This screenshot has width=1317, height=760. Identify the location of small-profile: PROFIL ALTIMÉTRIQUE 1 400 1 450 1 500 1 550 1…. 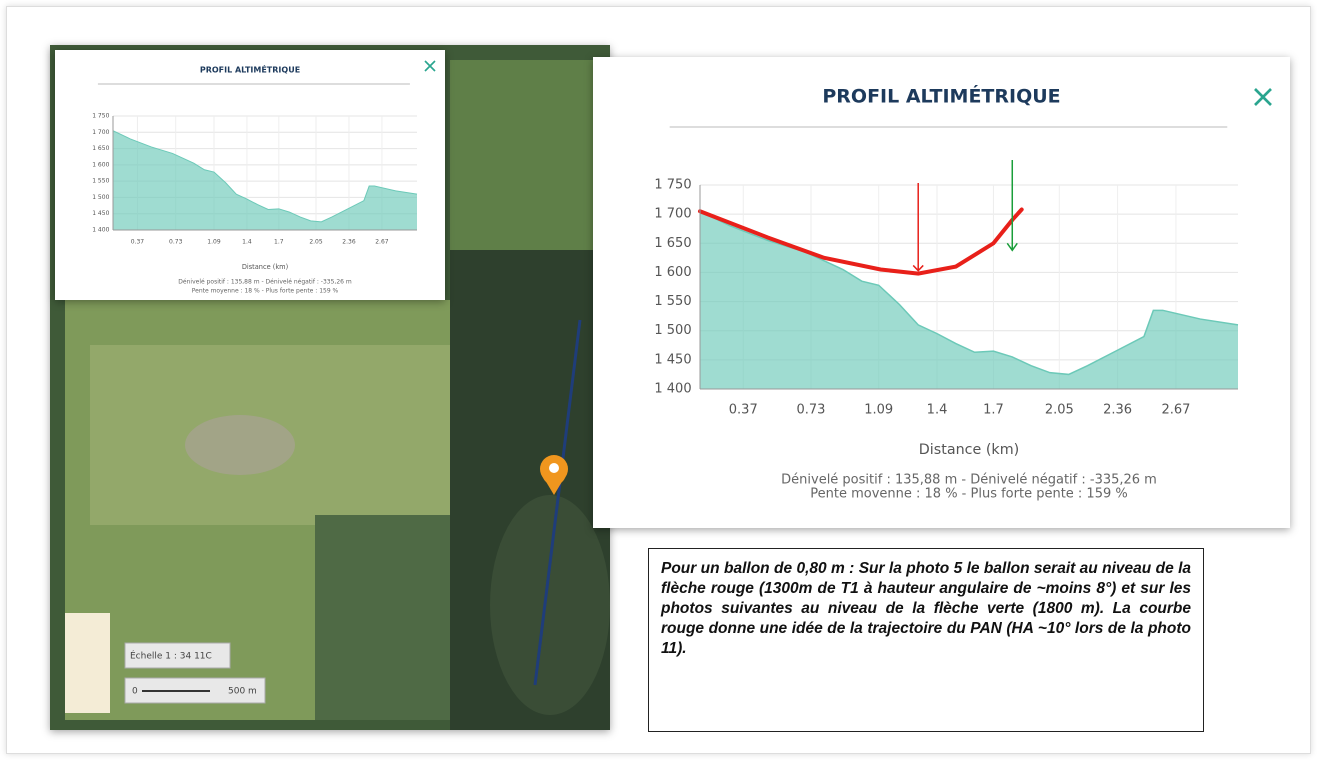
(264, 177).